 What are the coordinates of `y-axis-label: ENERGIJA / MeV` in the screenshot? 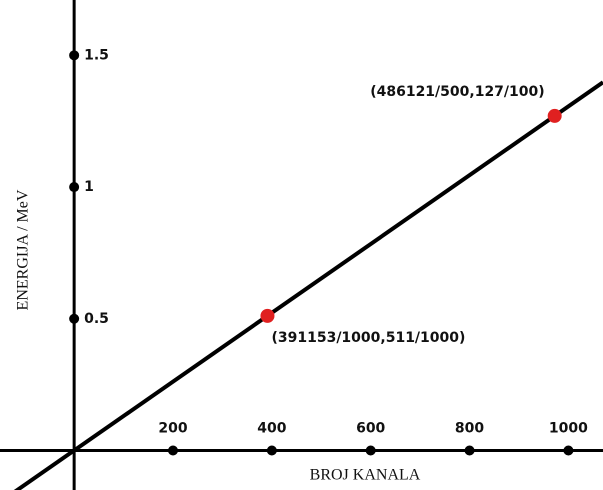 It's located at (23, 249).